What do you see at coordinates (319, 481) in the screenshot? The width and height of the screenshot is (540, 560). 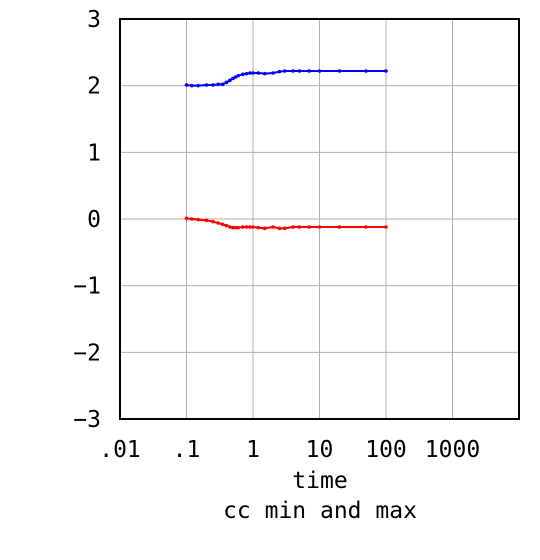 I see `x-axis-title: time` at bounding box center [319, 481].